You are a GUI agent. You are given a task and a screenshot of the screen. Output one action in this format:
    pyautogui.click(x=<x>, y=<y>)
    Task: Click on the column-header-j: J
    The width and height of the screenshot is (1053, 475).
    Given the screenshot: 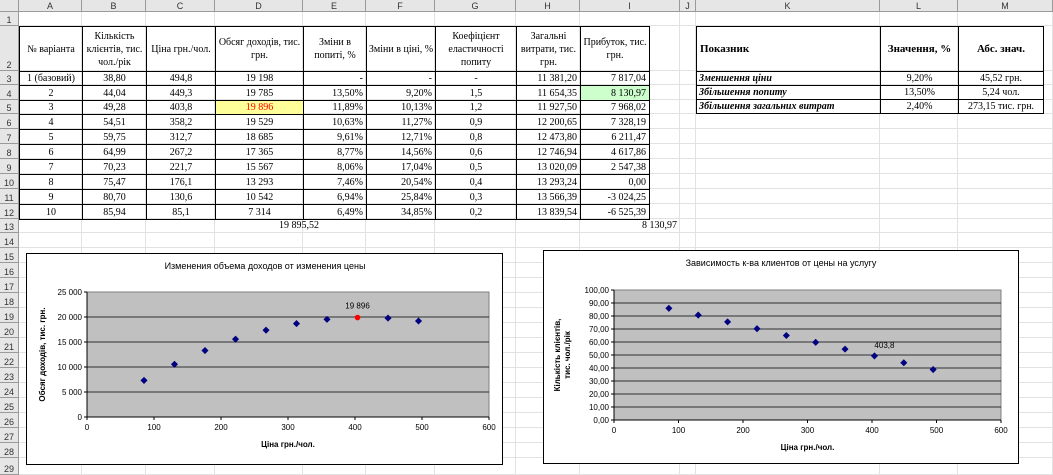 What is the action you would take?
    pyautogui.click(x=688, y=6)
    